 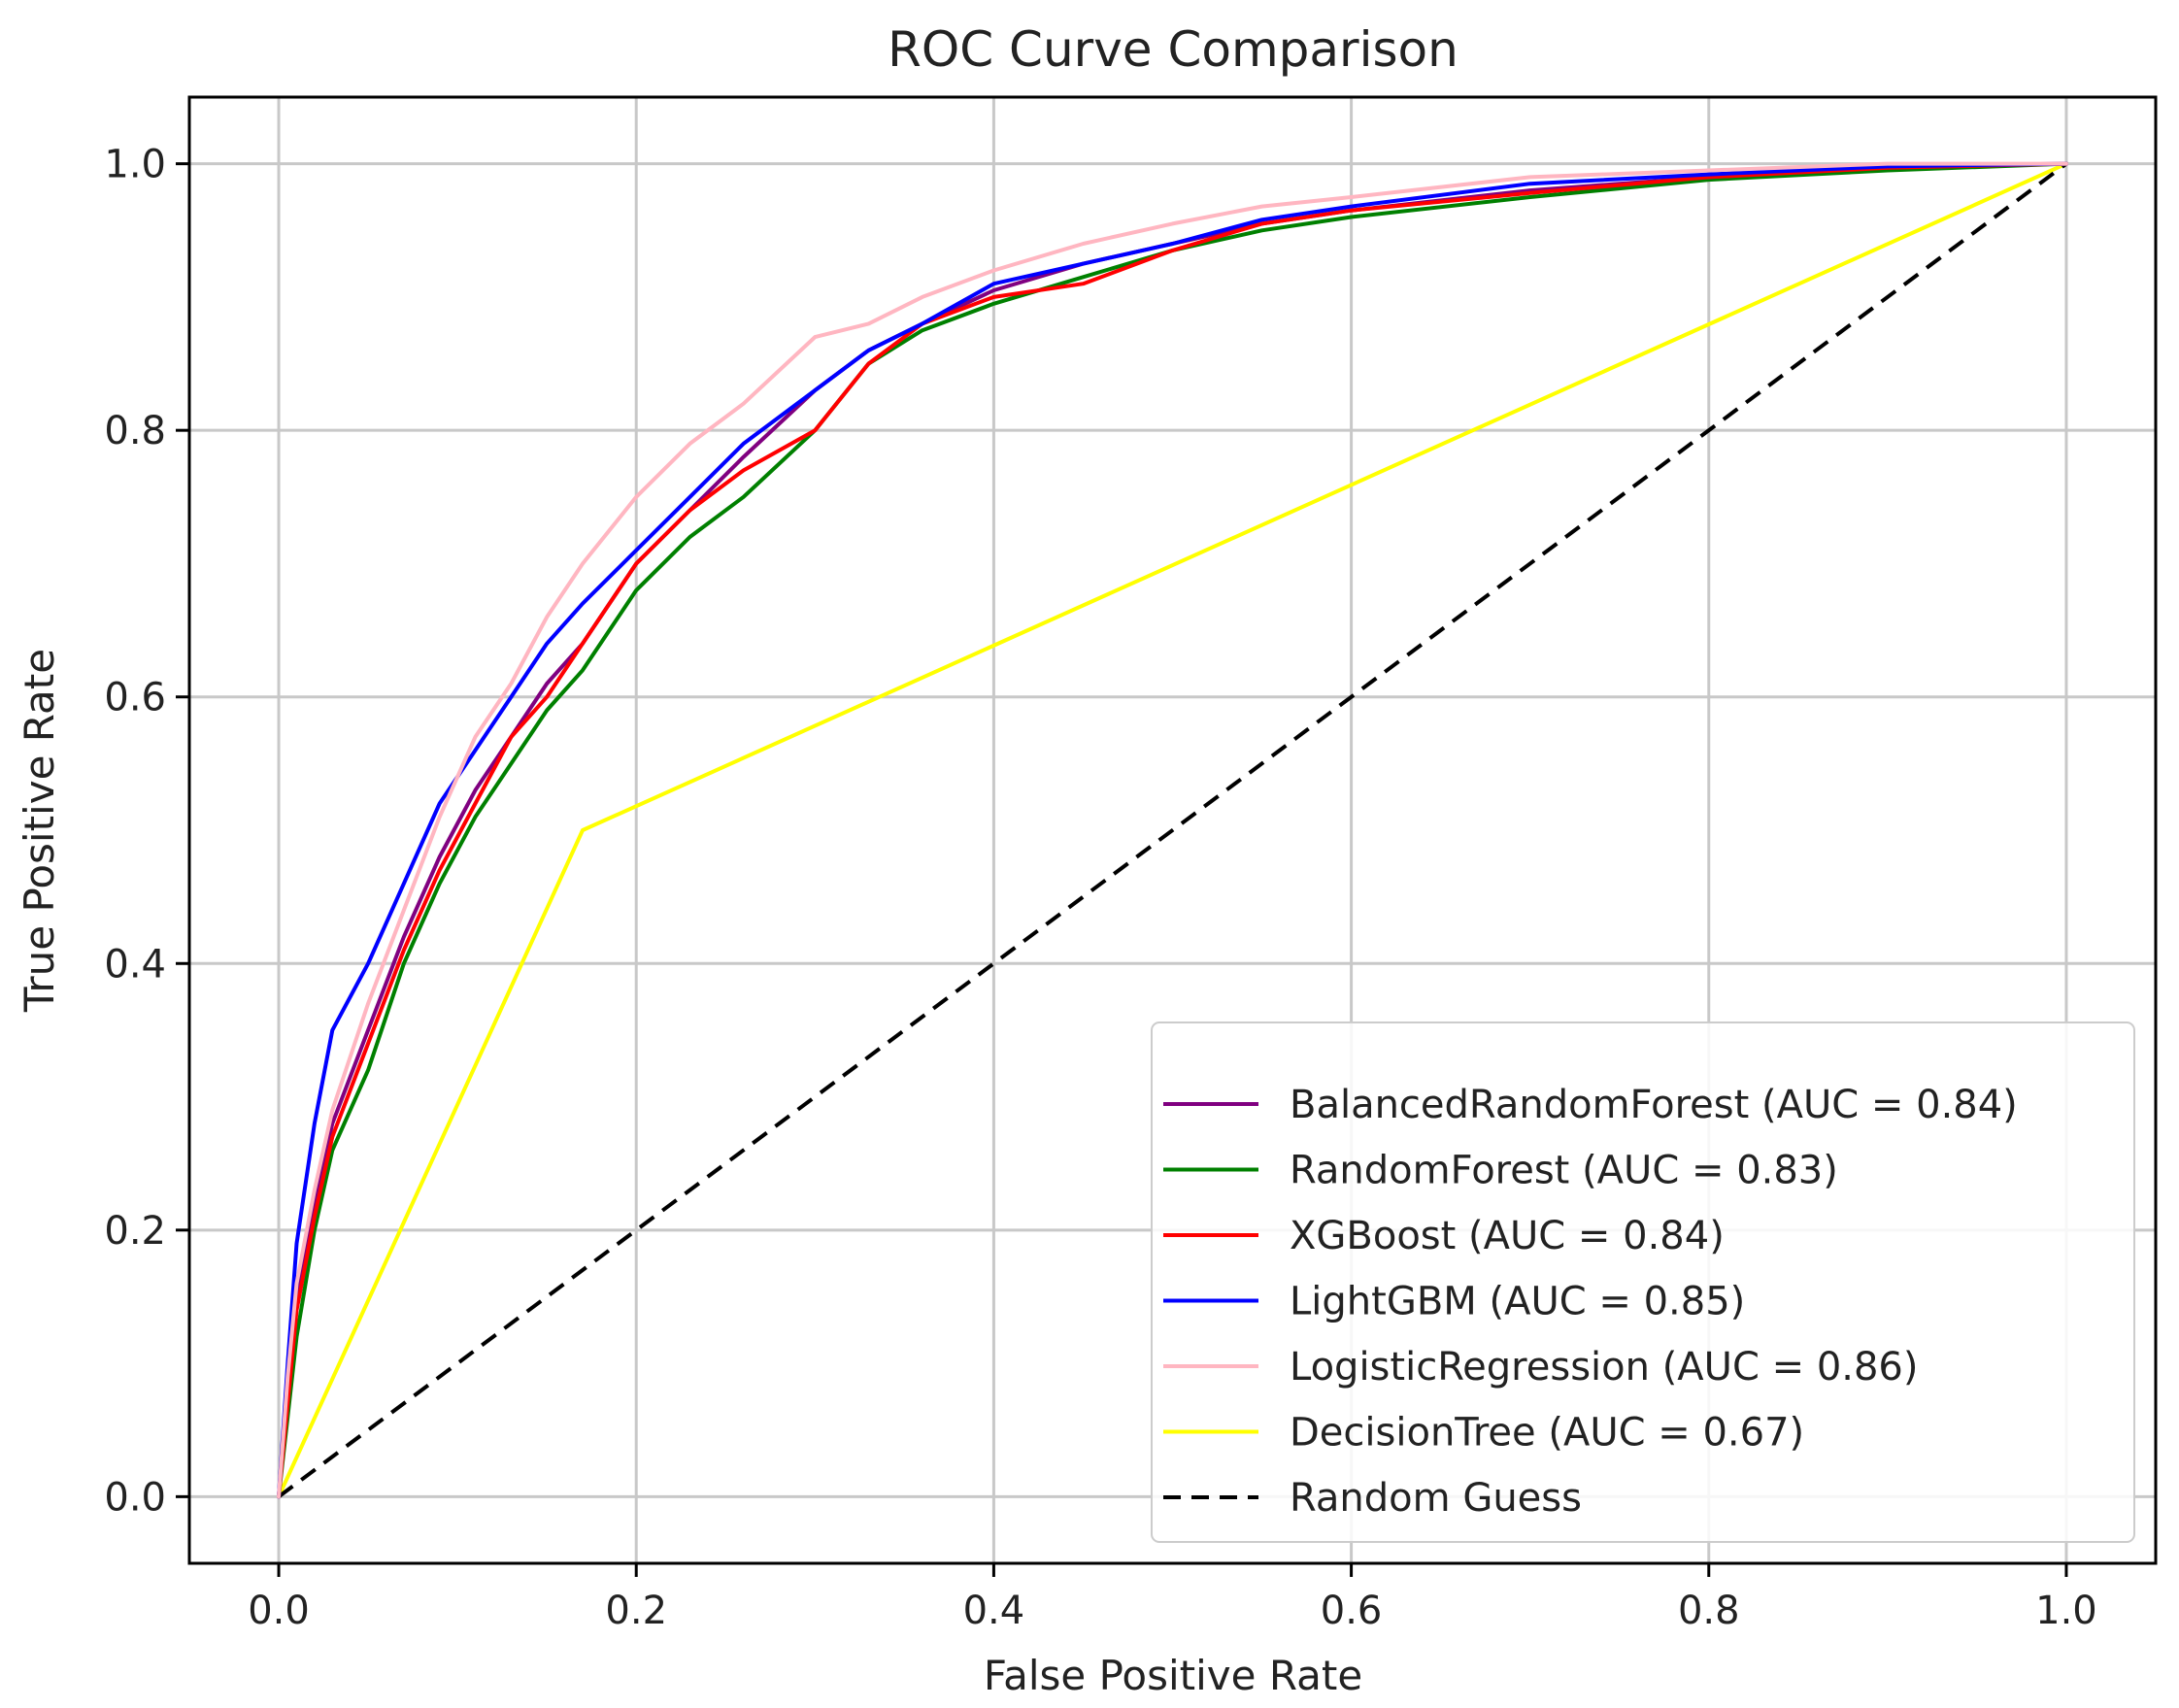 I want to click on x-tick-label: 0.4, so click(x=994, y=1611).